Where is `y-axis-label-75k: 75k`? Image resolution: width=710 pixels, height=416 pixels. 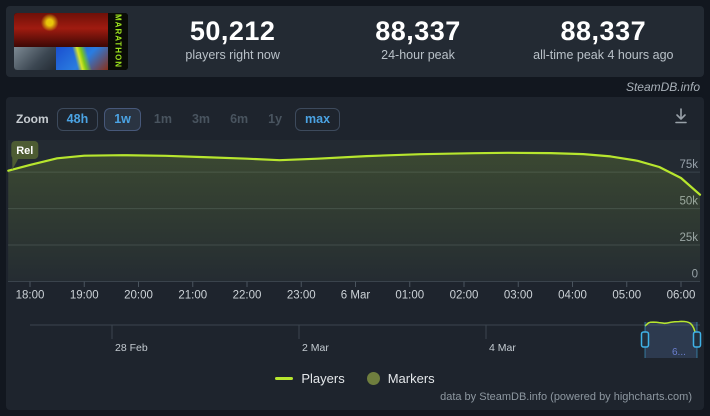 y-axis-label-75k: 75k is located at coordinates (688, 165).